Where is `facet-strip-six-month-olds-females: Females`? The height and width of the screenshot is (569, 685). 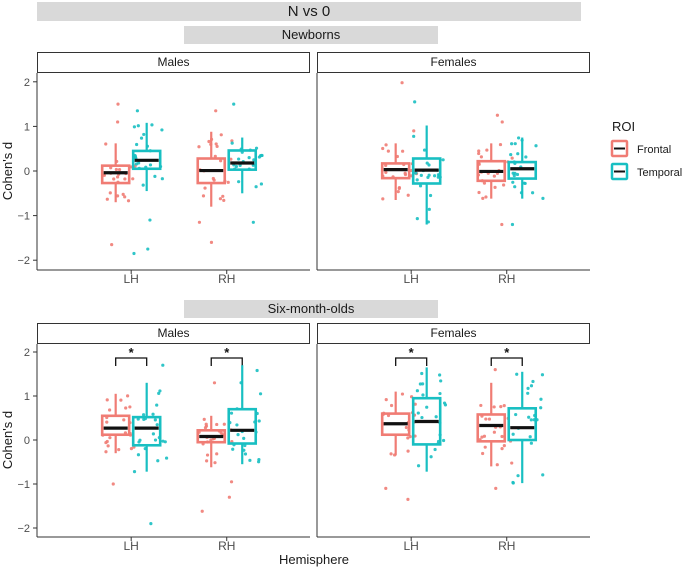
facet-strip-six-month-olds-females: Females is located at coordinates (453, 333).